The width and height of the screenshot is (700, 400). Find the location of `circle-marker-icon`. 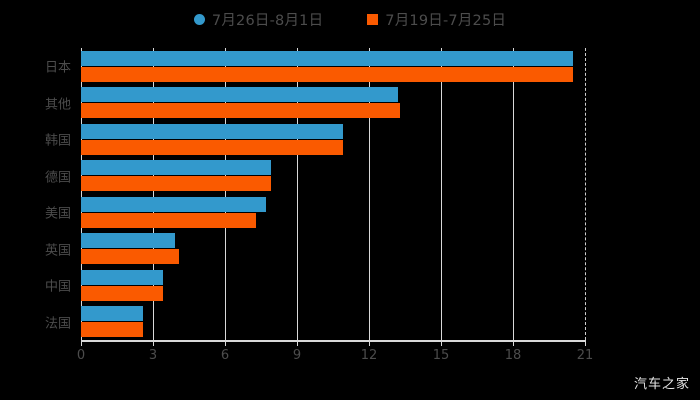

circle-marker-icon is located at coordinates (199, 19).